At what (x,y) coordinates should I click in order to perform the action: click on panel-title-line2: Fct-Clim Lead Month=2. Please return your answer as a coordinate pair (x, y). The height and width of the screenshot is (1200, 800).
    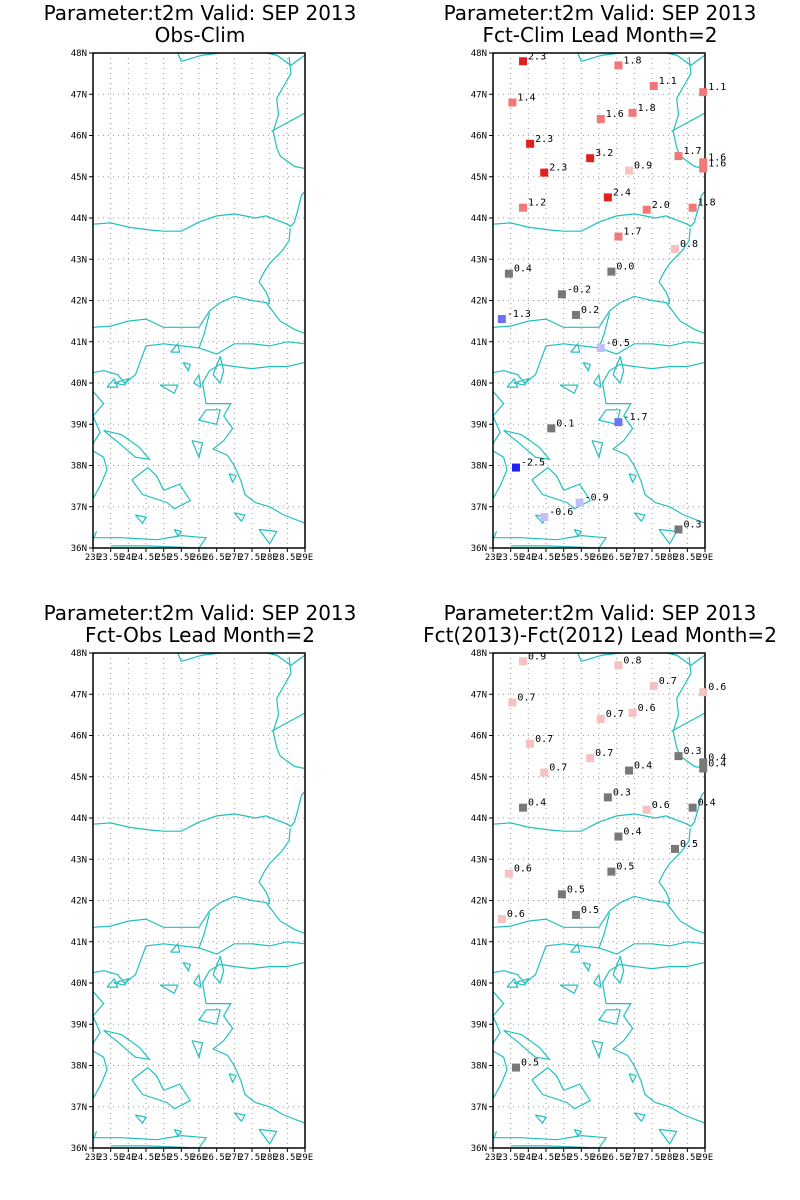
    Looking at the image, I should click on (600, 35).